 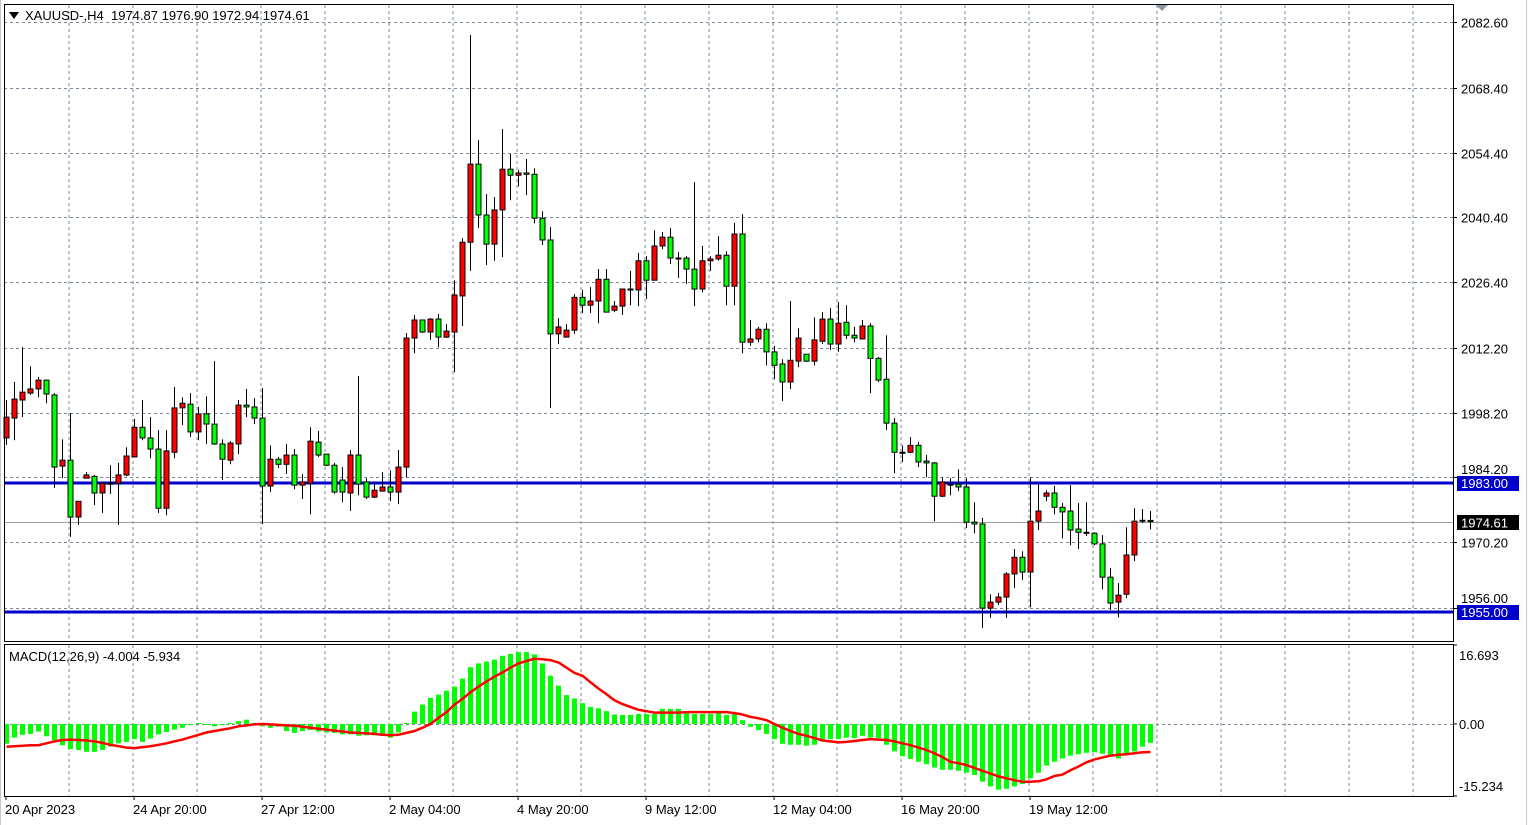 What do you see at coordinates (553, 809) in the screenshot?
I see `x-tick-label: 4 May 20:00` at bounding box center [553, 809].